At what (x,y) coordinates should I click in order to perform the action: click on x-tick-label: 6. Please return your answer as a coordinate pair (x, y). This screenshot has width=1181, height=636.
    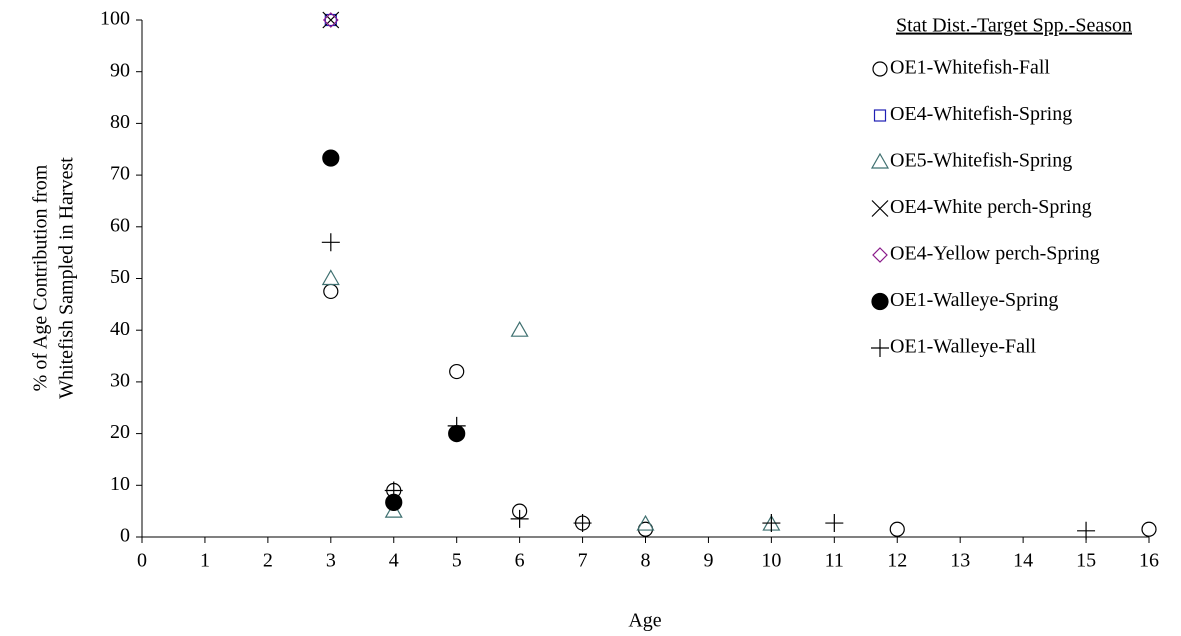
    Looking at the image, I should click on (520, 561).